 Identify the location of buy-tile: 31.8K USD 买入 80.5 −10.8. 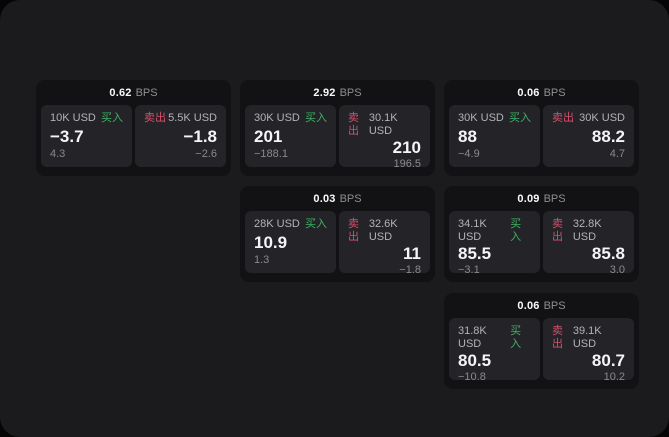
(494, 350).